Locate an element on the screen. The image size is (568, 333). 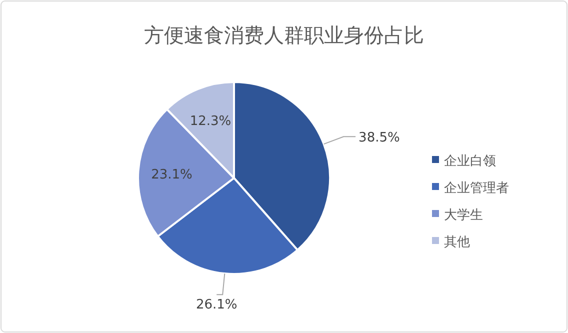
legend-label: 其他 is located at coordinates (457, 242).